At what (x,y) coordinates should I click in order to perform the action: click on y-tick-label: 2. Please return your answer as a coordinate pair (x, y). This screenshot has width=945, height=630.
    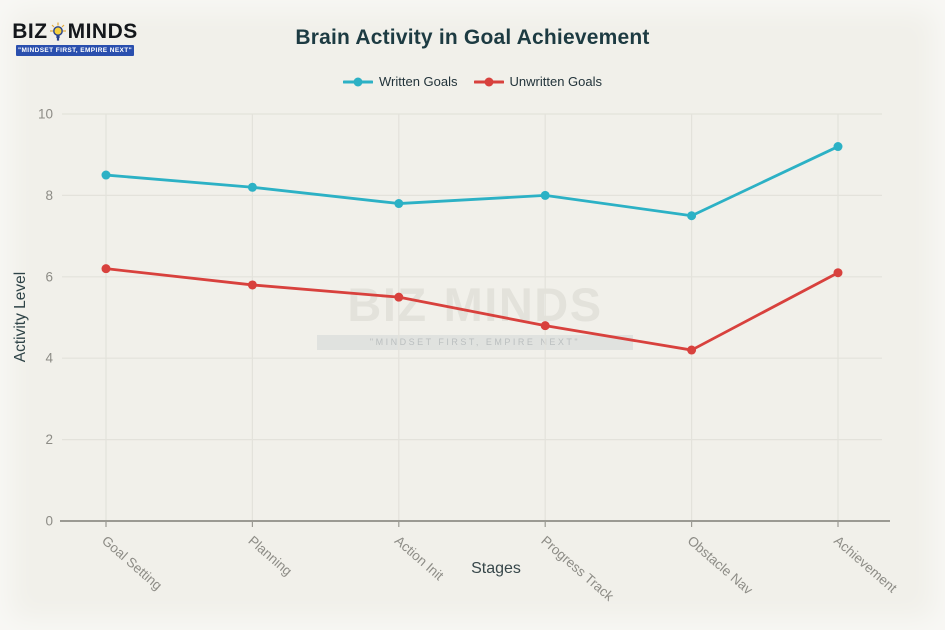
    Looking at the image, I should click on (49, 439).